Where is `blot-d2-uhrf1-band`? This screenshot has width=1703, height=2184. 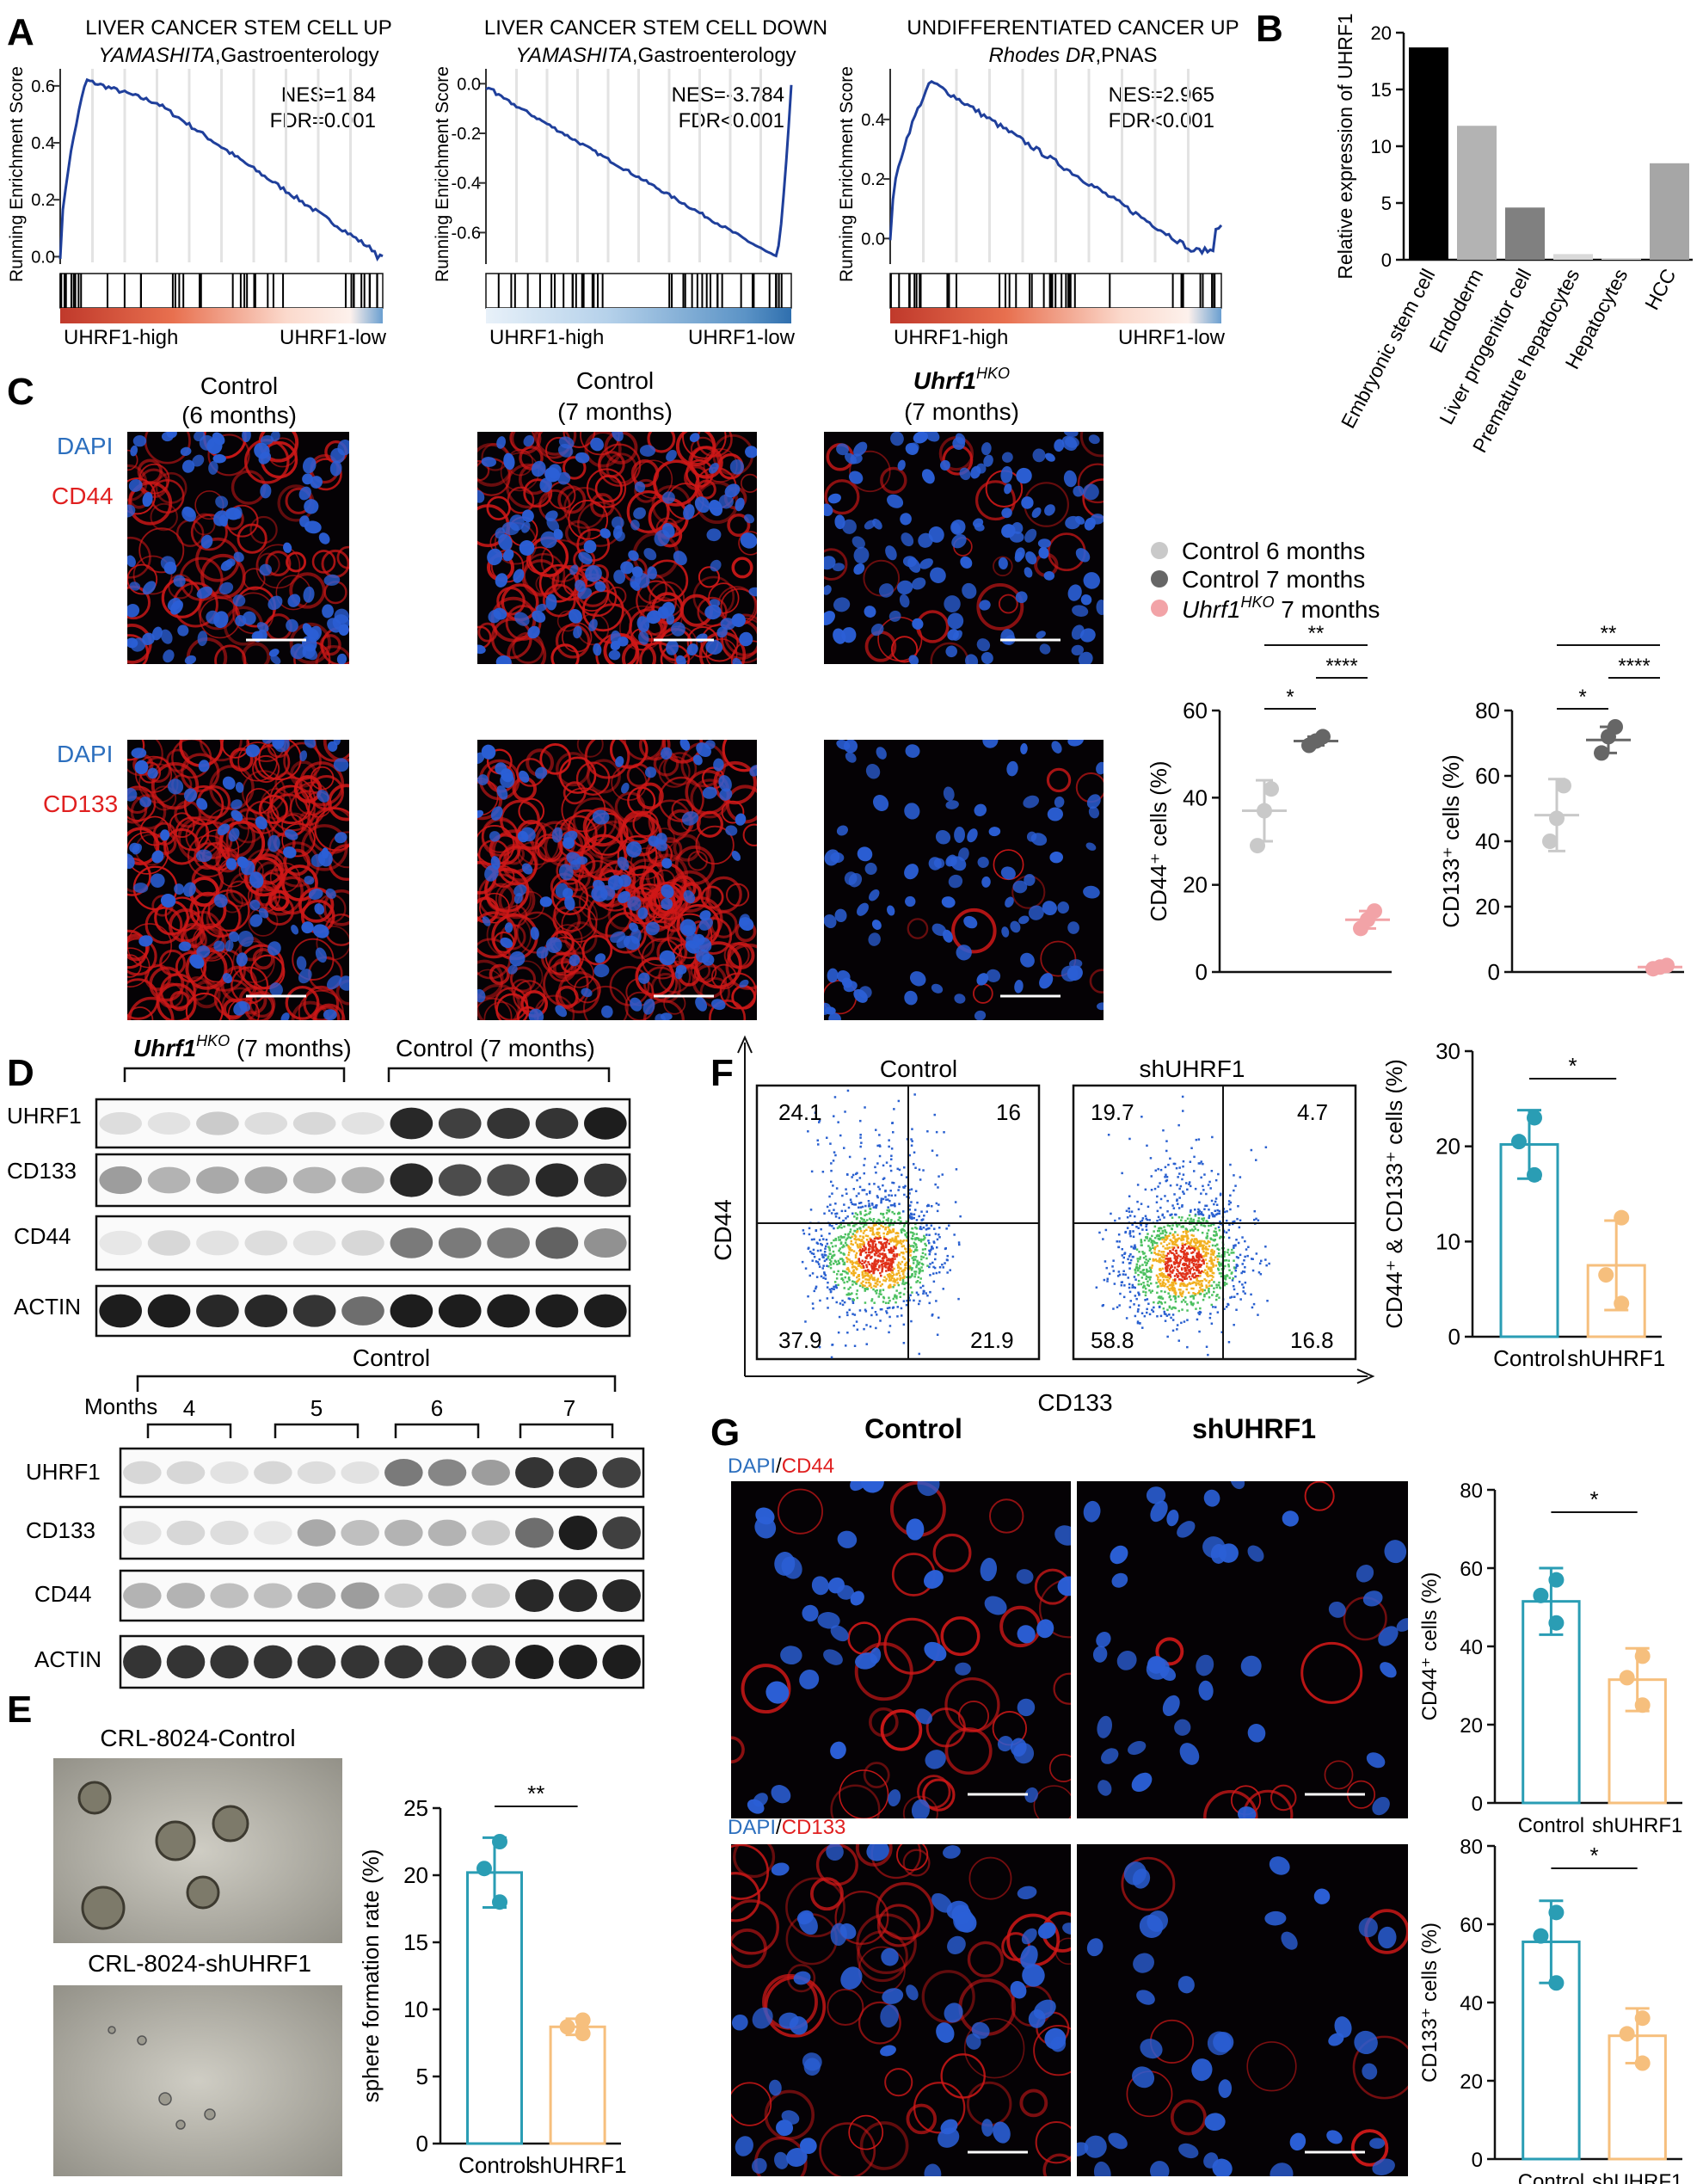 blot-d2-uhrf1-band is located at coordinates (142, 1473).